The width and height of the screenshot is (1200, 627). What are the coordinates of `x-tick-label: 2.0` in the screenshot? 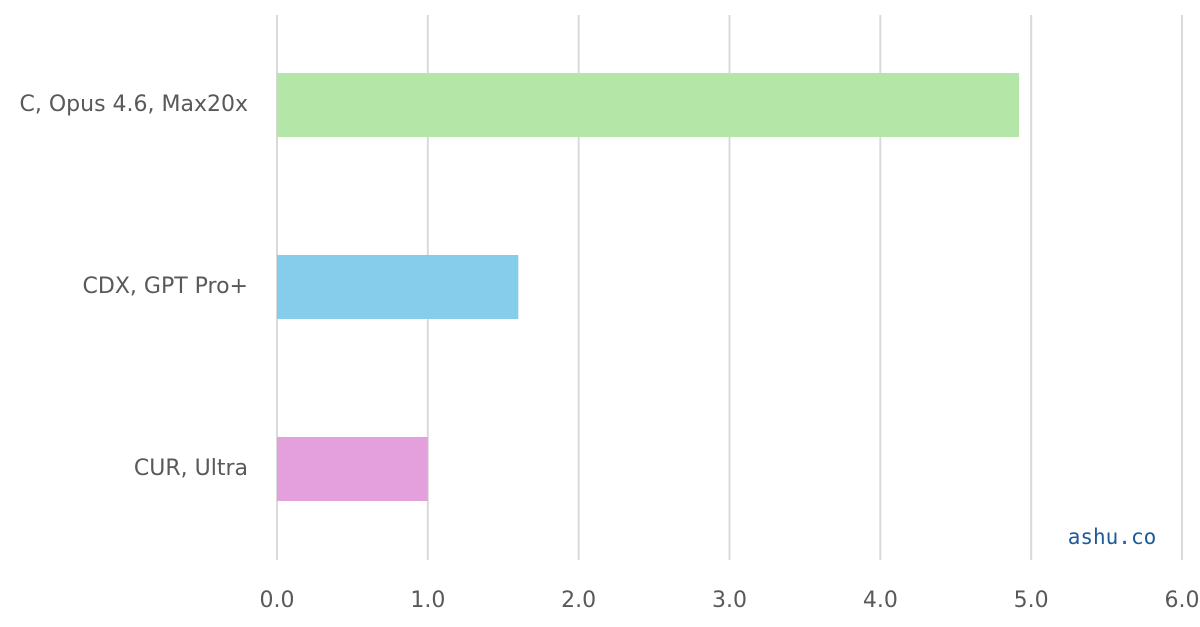 It's located at (578, 600).